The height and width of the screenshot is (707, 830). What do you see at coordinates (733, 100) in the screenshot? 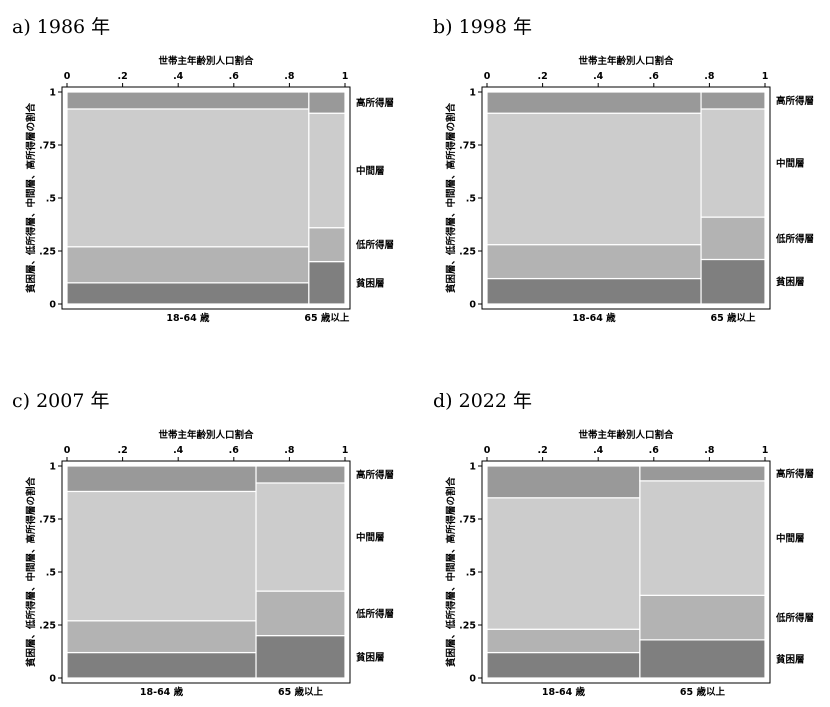
I see `panel-b-tile-elderly-high-income` at bounding box center [733, 100].